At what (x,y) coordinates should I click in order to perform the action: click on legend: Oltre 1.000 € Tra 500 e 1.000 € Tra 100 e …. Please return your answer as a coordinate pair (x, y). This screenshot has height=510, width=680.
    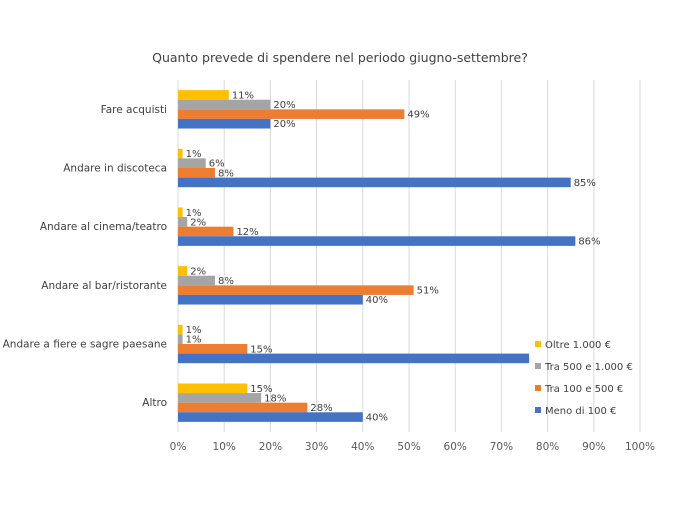
    Looking at the image, I should click on (584, 378).